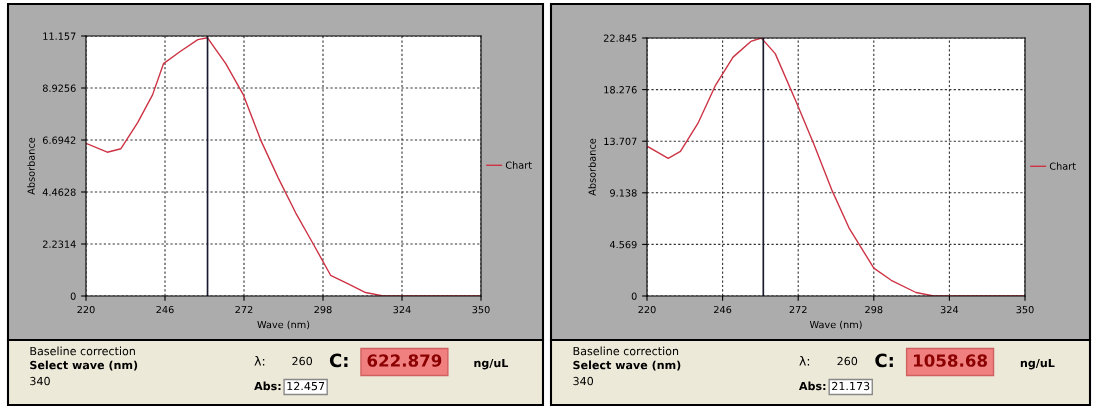  Describe the element at coordinates (59, 244) in the screenshot. I see `y-tick-label: 2.2314` at that location.